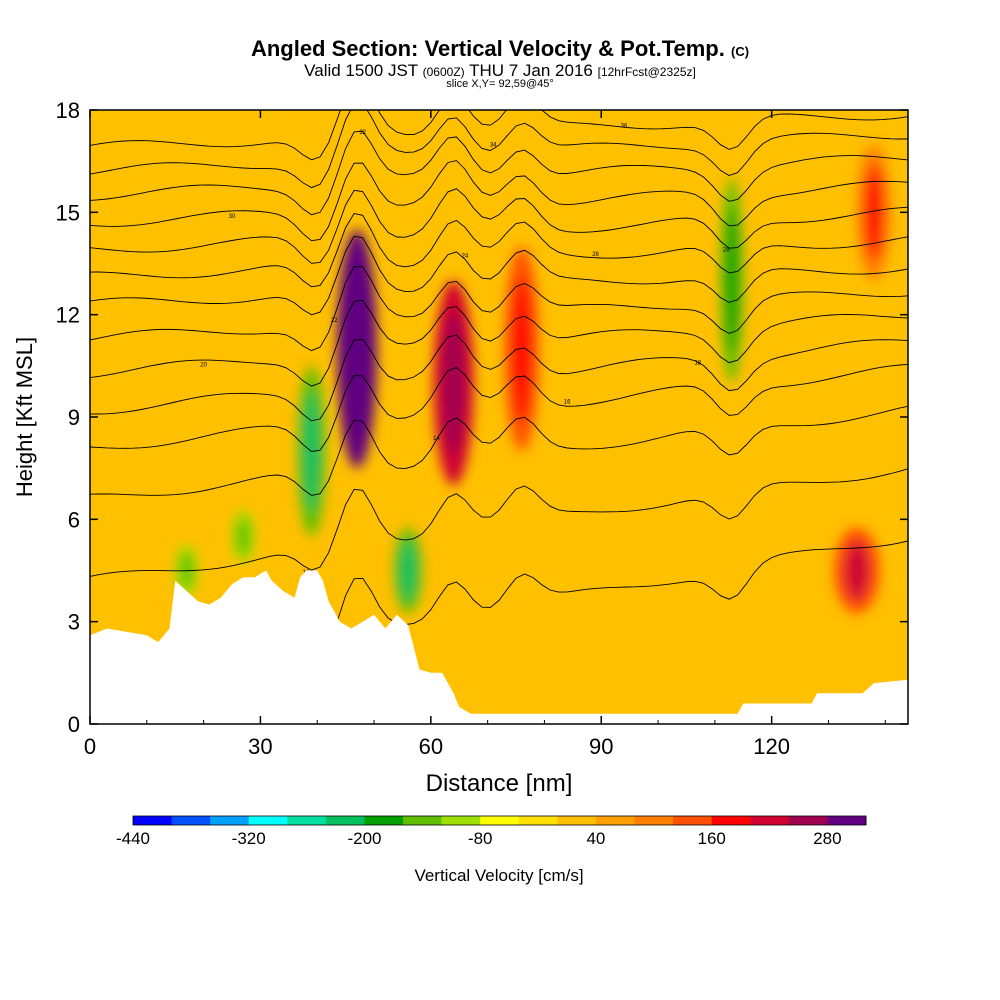 This screenshot has width=1000, height=1000. What do you see at coordinates (364, 838) in the screenshot?
I see `colorbar-tick-label: -200` at bounding box center [364, 838].